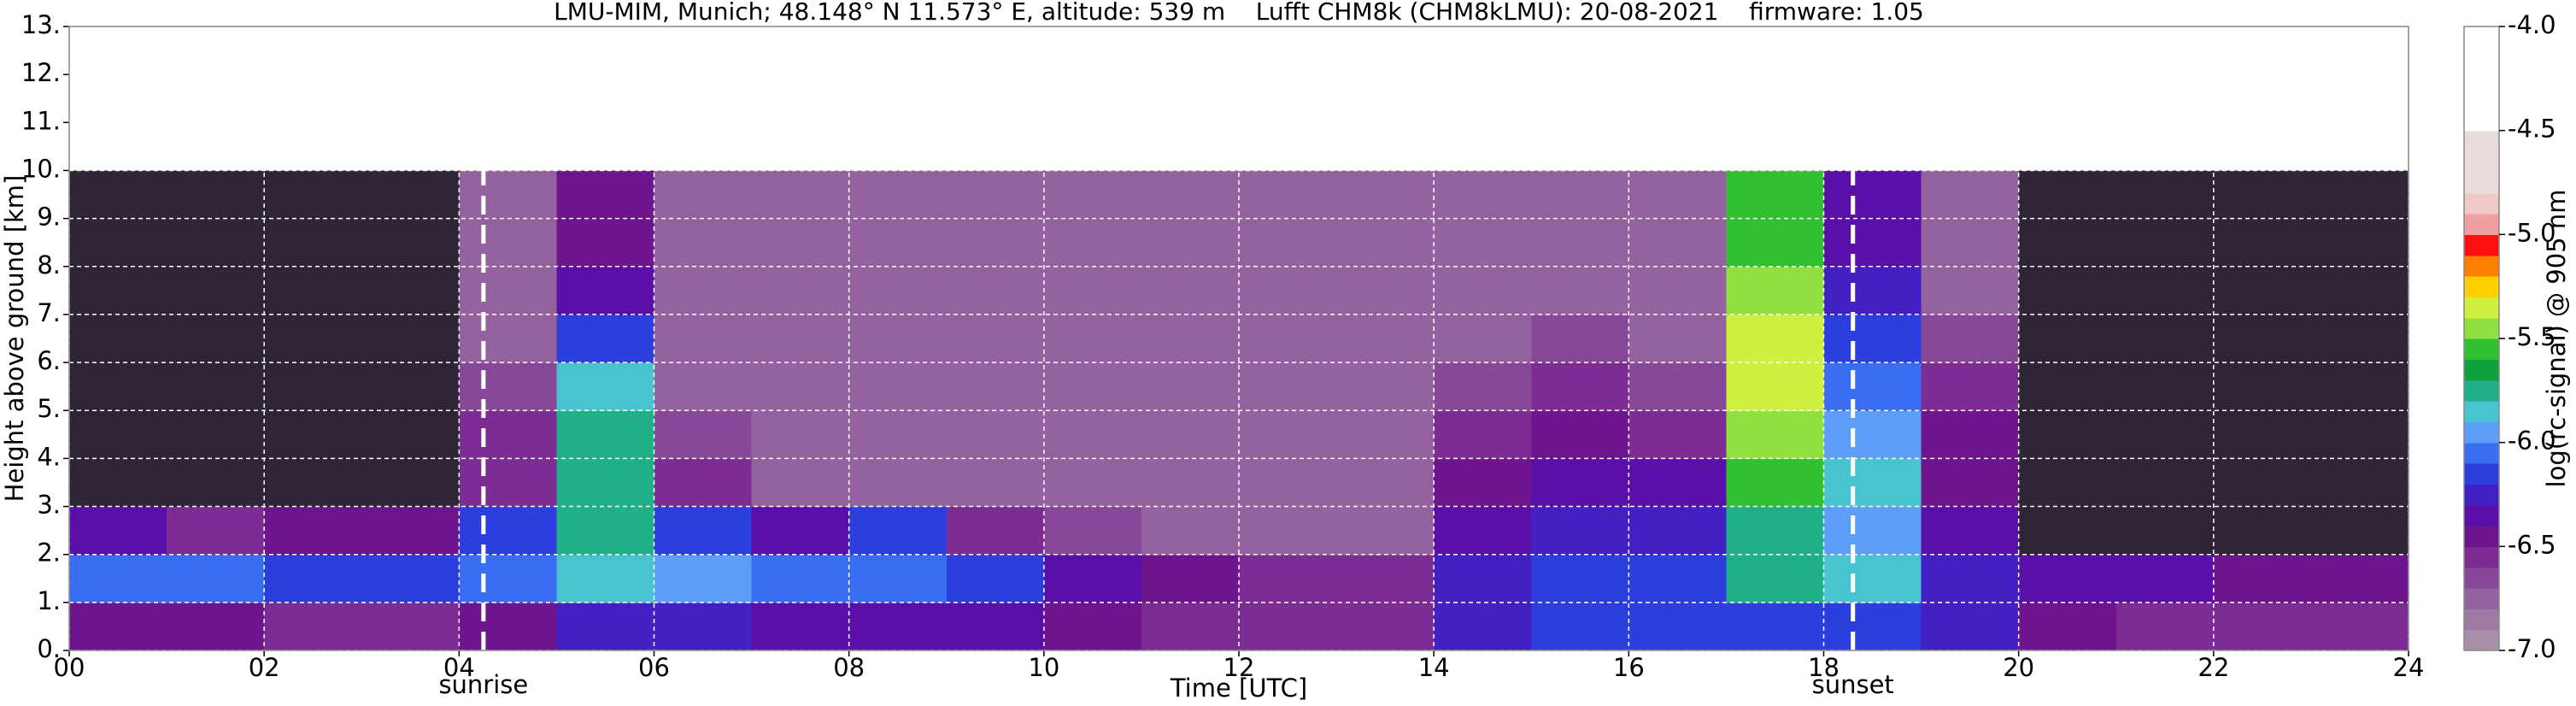  Describe the element at coordinates (49, 264) in the screenshot. I see `y-tick-label: 8.` at that location.